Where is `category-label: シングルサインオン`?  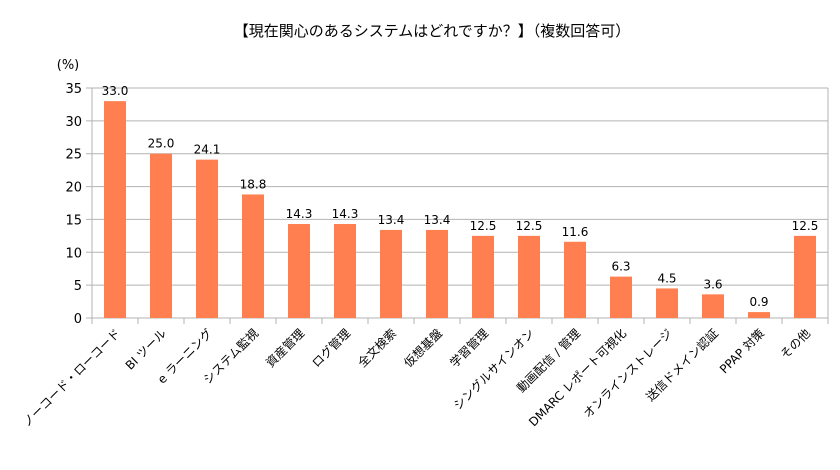
category-label: シングルサインオン is located at coordinates (494, 369).